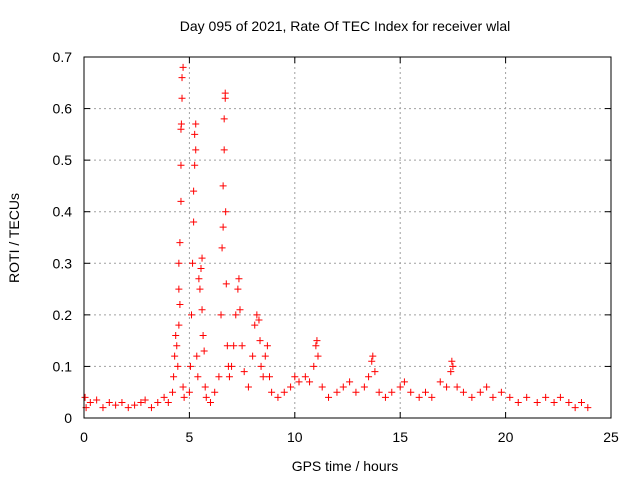 The width and height of the screenshot is (640, 480). What do you see at coordinates (506, 437) in the screenshot?
I see `x-tick-label: 20` at bounding box center [506, 437].